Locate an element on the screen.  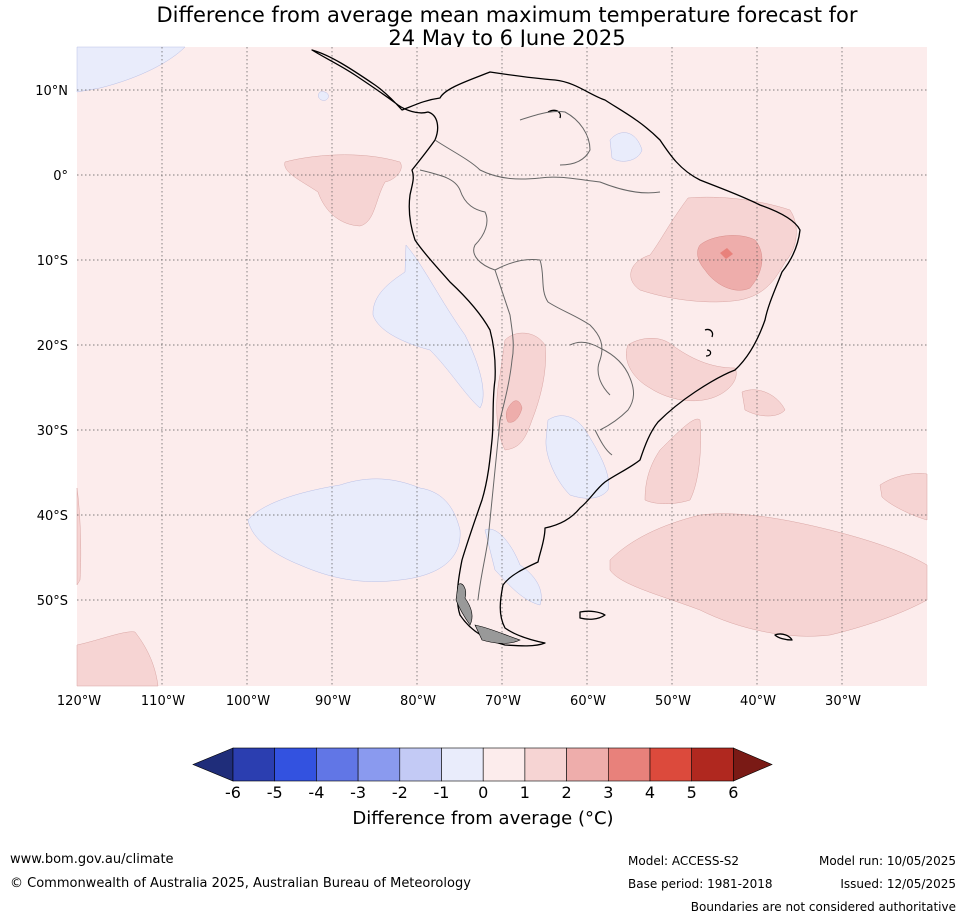
lat-label: 30°S is located at coordinates (52, 431).